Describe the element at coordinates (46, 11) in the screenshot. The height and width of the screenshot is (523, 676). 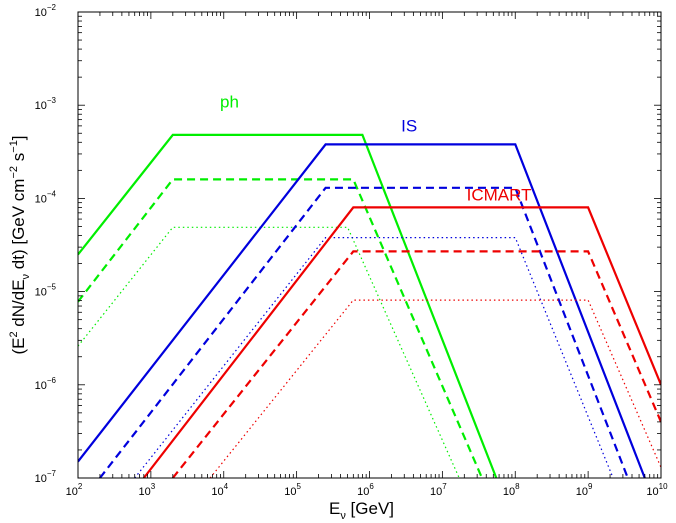
I see `y-tick-label: 10⁻²` at that location.